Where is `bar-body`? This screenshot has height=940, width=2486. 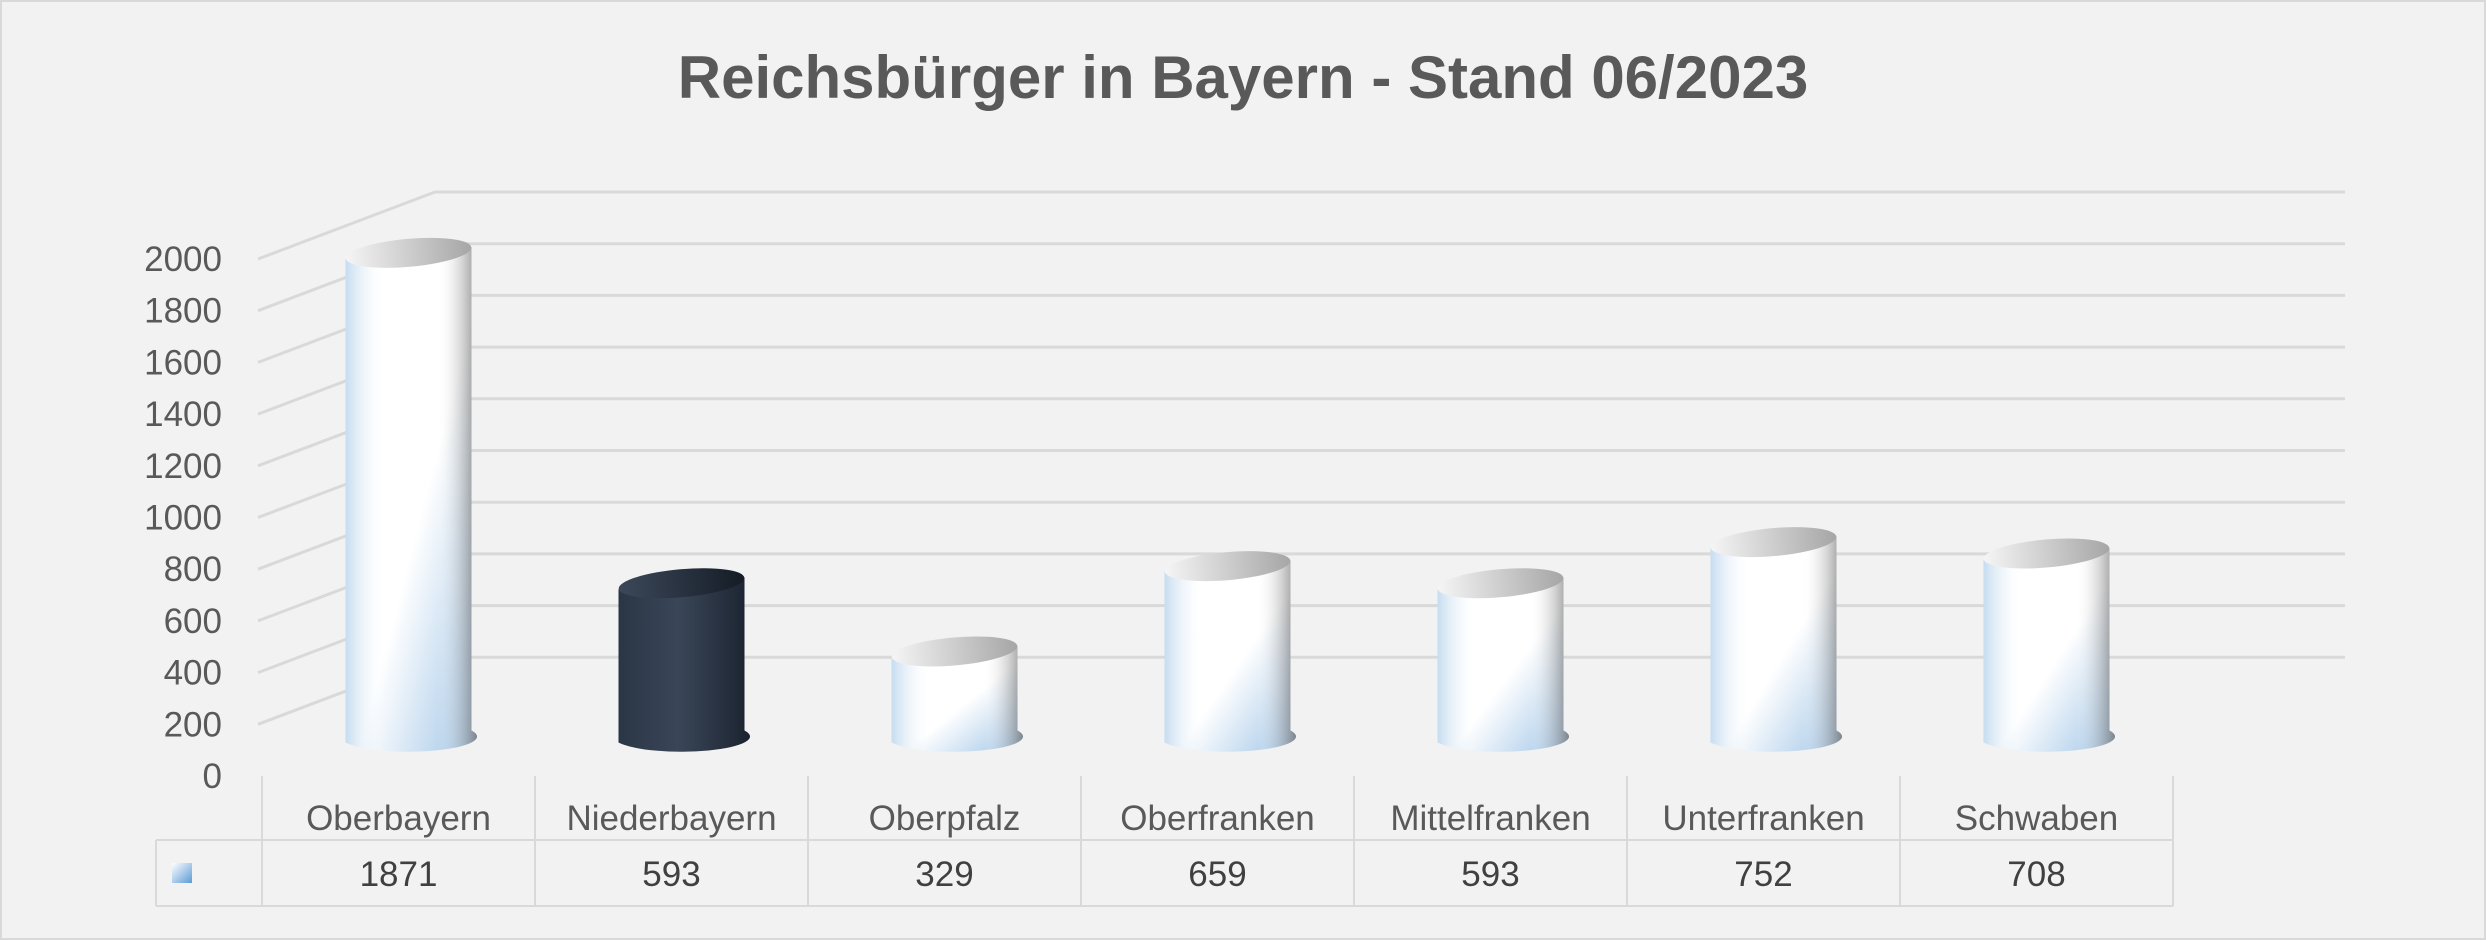 bar-body is located at coordinates (684, 664).